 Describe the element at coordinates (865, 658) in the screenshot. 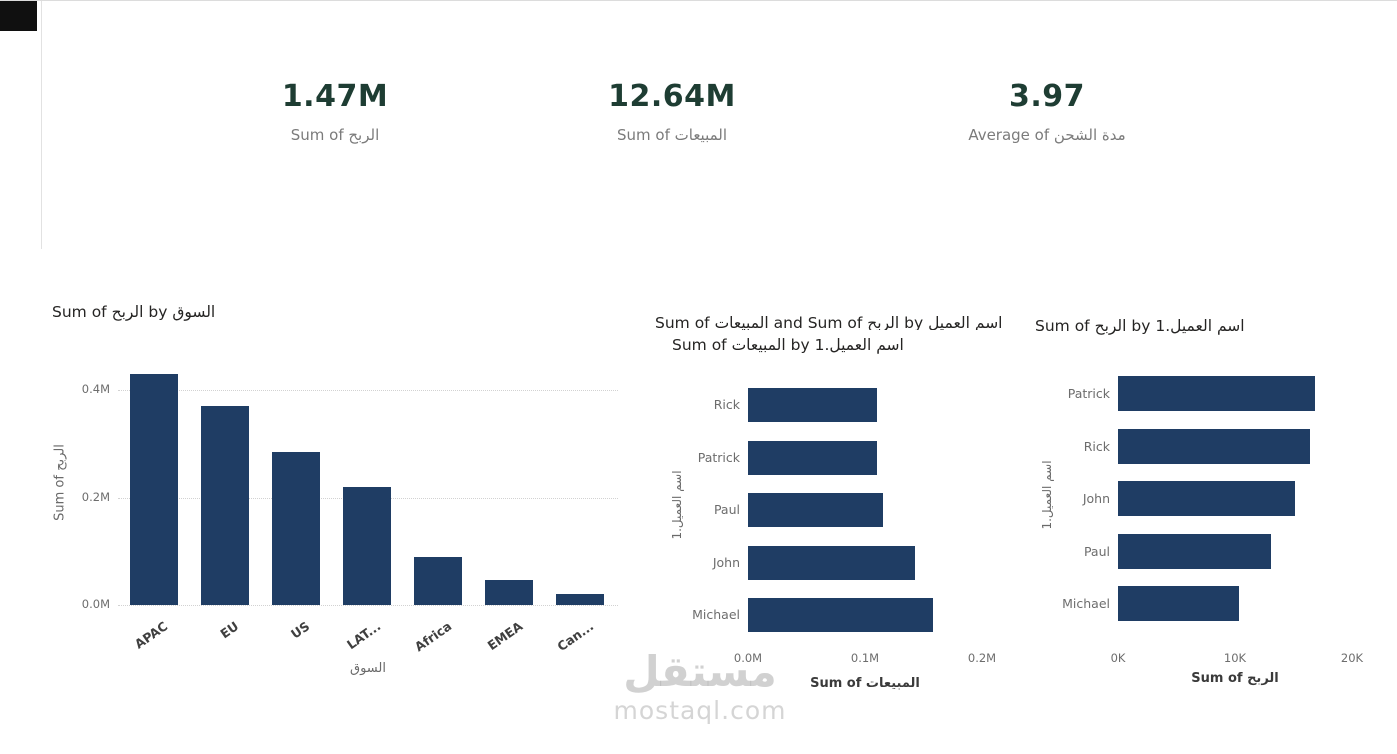

I see `x-axis-tick: 0.1M` at that location.